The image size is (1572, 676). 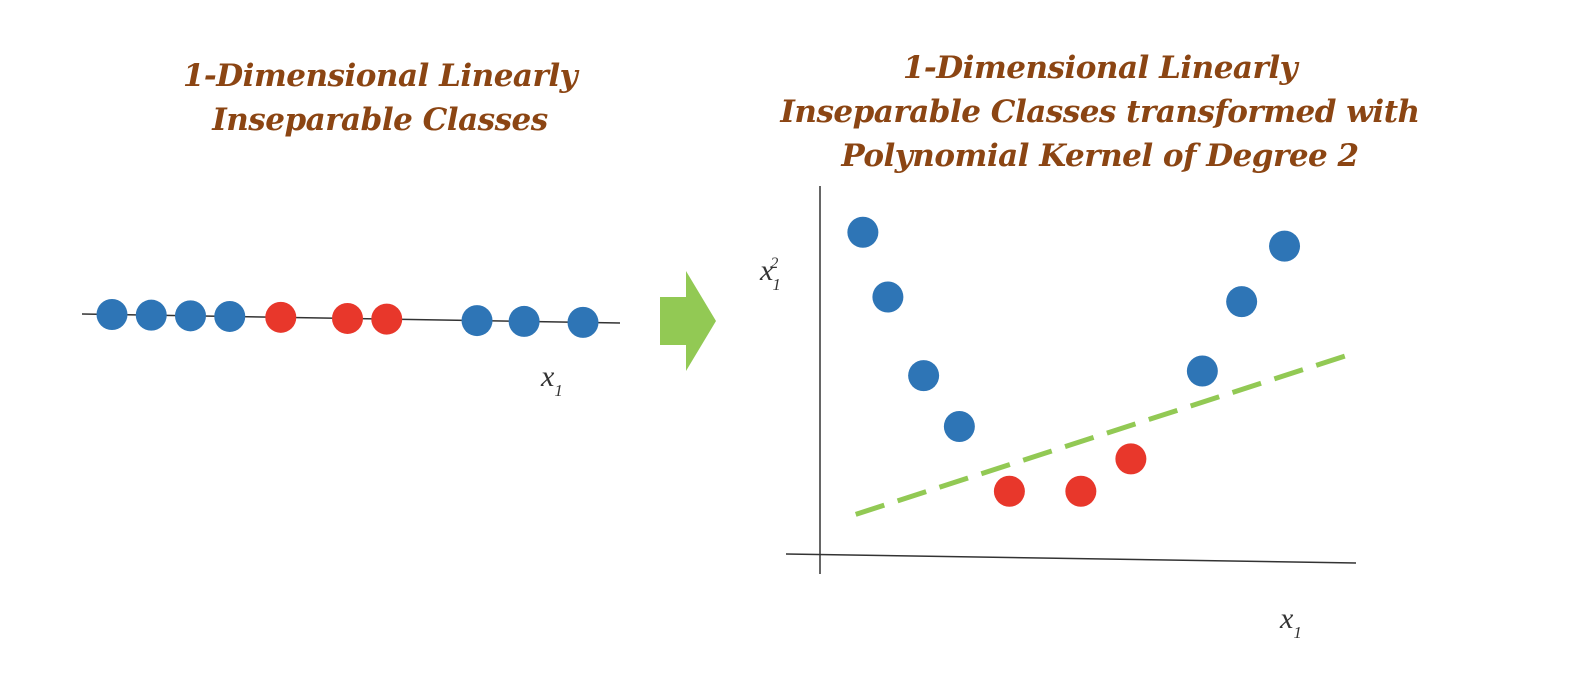 What do you see at coordinates (1100, 156) in the screenshot?
I see `right-title-line-3: Polynomial Kernel of Degree 2` at bounding box center [1100, 156].